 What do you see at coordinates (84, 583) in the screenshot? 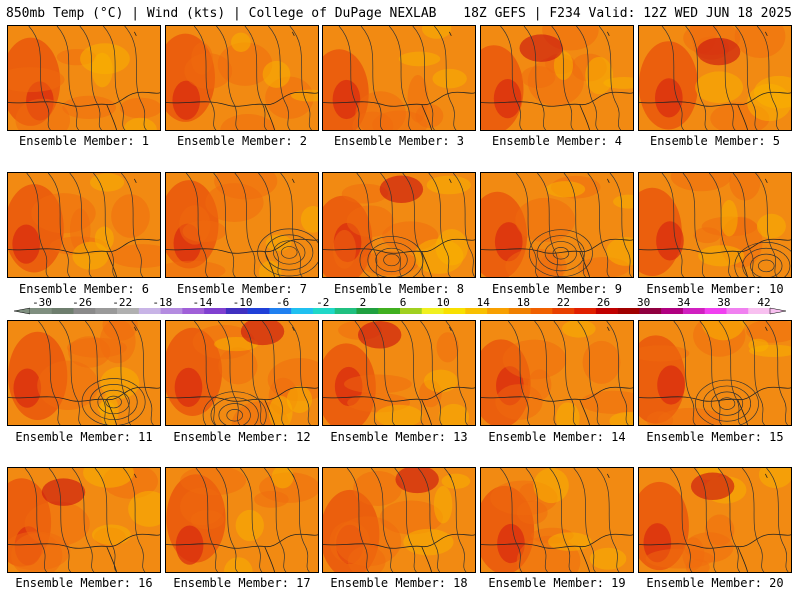
I see `ensemble-member-label: Ensemble Member: 16` at bounding box center [84, 583].